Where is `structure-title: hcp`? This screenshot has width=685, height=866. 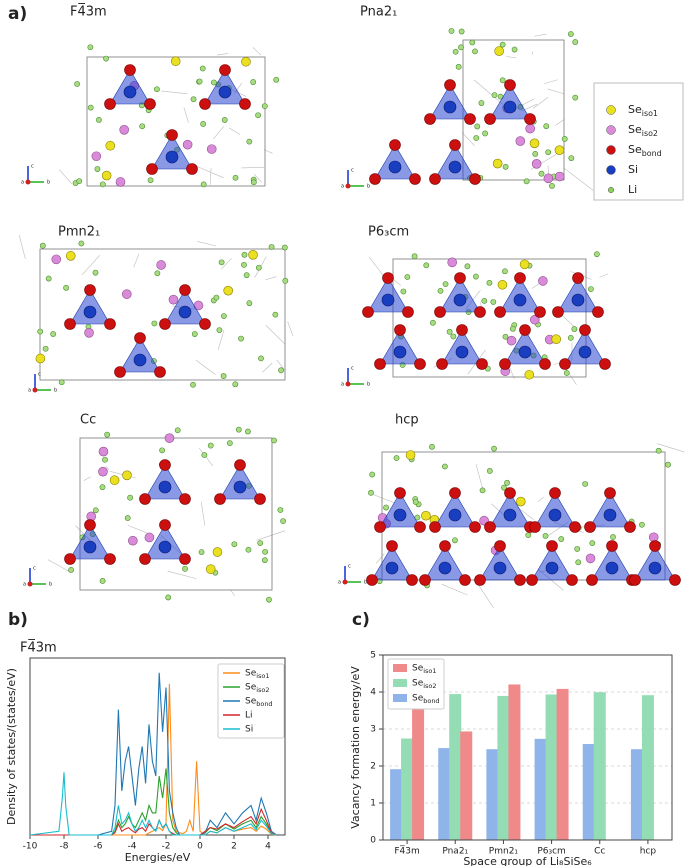
structure-title: hcp is located at coordinates (407, 420).